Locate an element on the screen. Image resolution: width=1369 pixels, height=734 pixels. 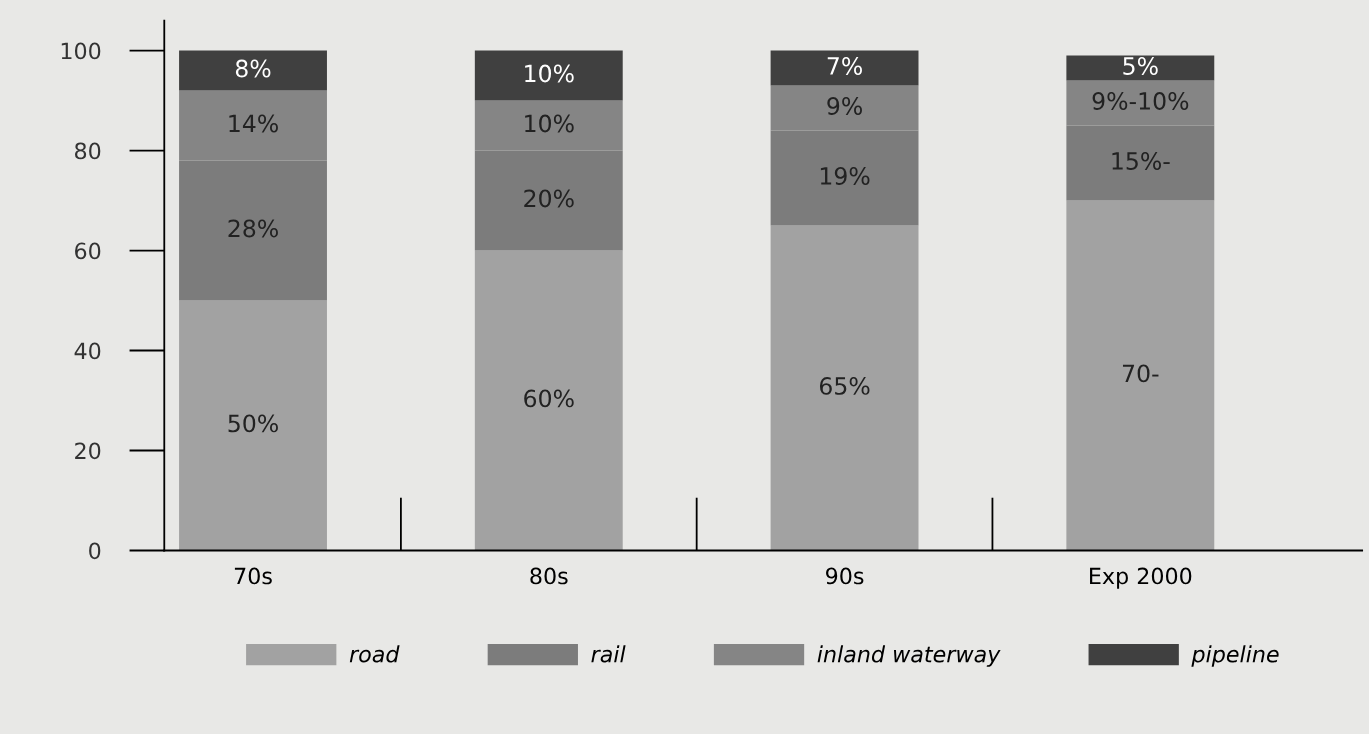
data-label: 60% is located at coordinates (549, 398).